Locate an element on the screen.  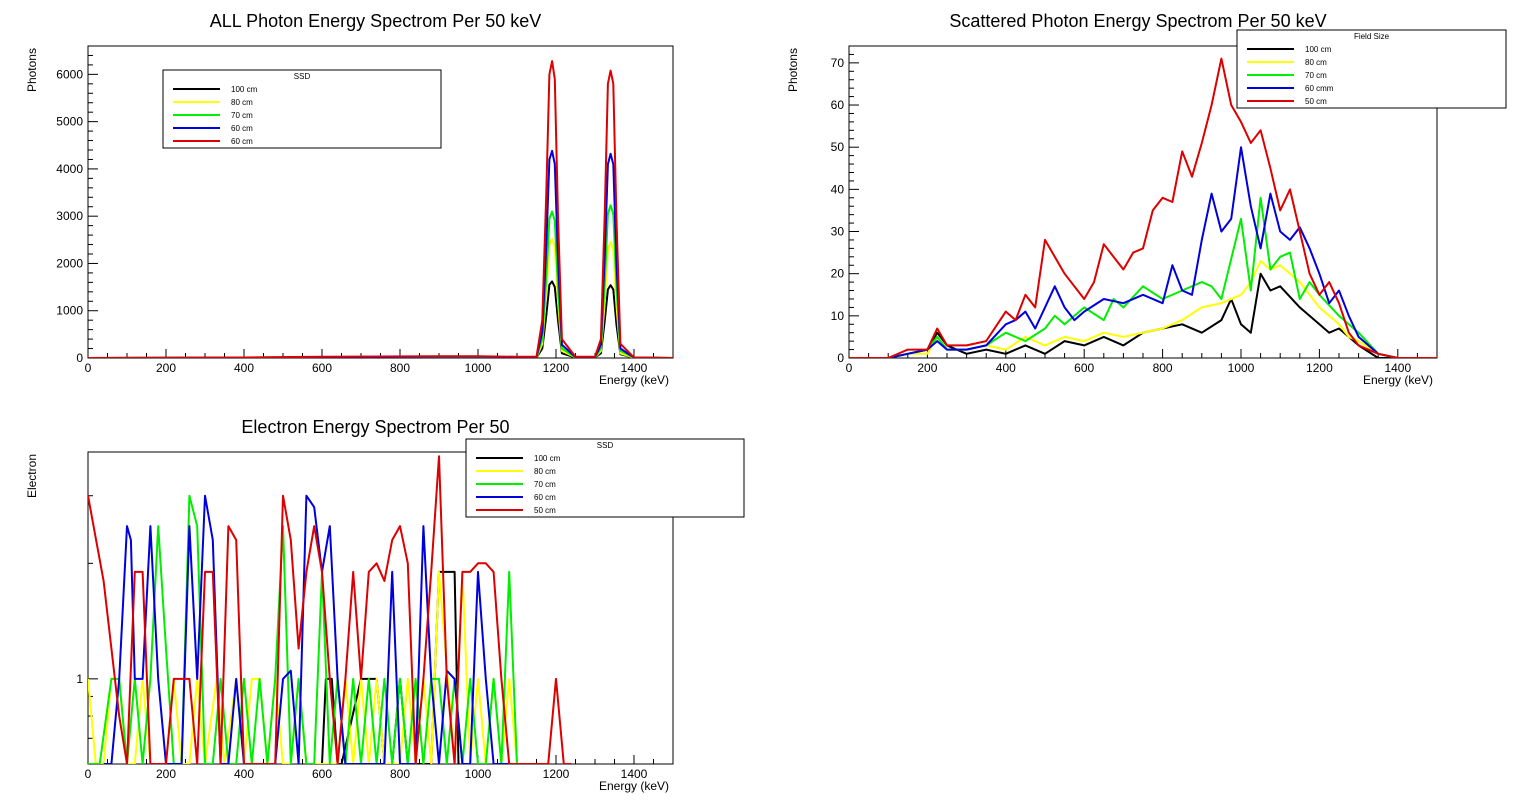
legend: Field Size 100 cm 80 cm 70 cm 60 cmm 50 cm is located at coordinates (1371, 69).